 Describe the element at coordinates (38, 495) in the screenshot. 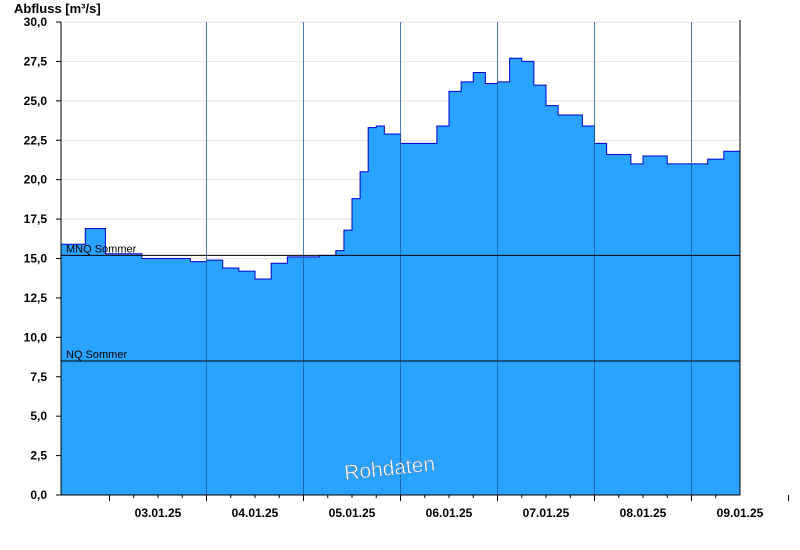

I see `y-tick-label: 0,0` at that location.